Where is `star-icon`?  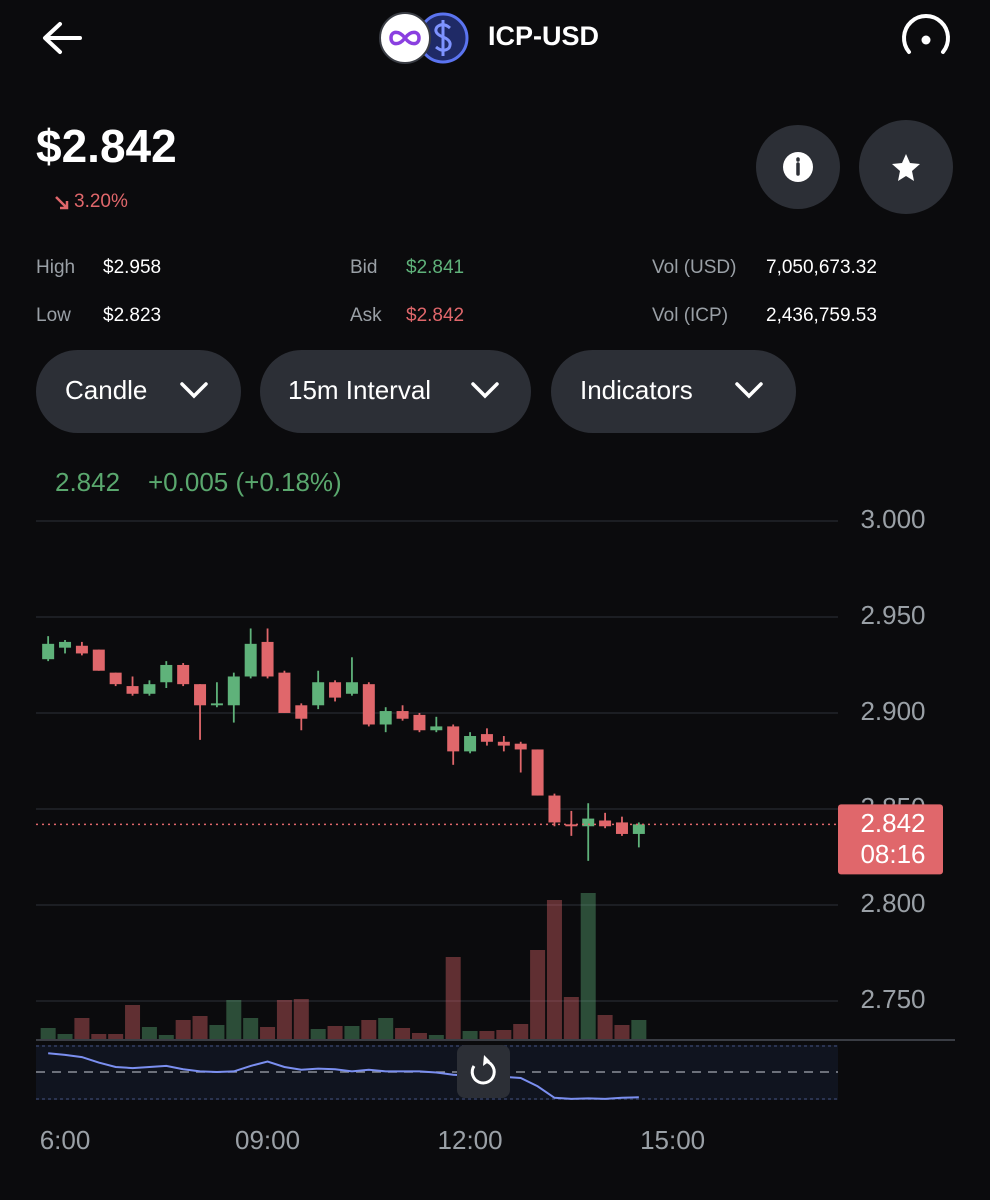
star-icon is located at coordinates (906, 167).